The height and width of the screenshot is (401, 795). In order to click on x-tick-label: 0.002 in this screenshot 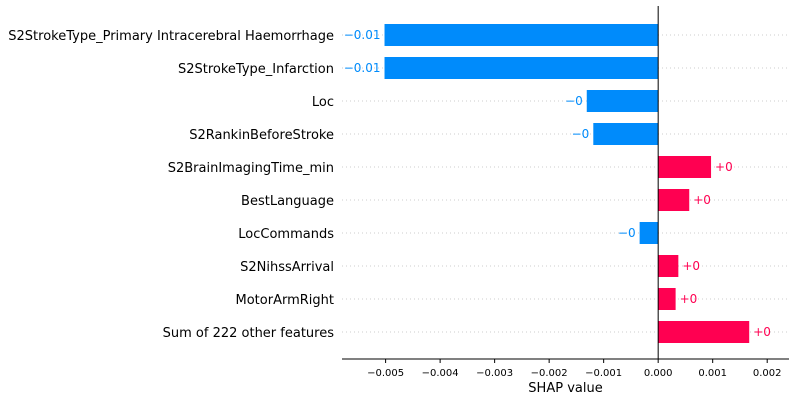, I will do `click(767, 373)`.